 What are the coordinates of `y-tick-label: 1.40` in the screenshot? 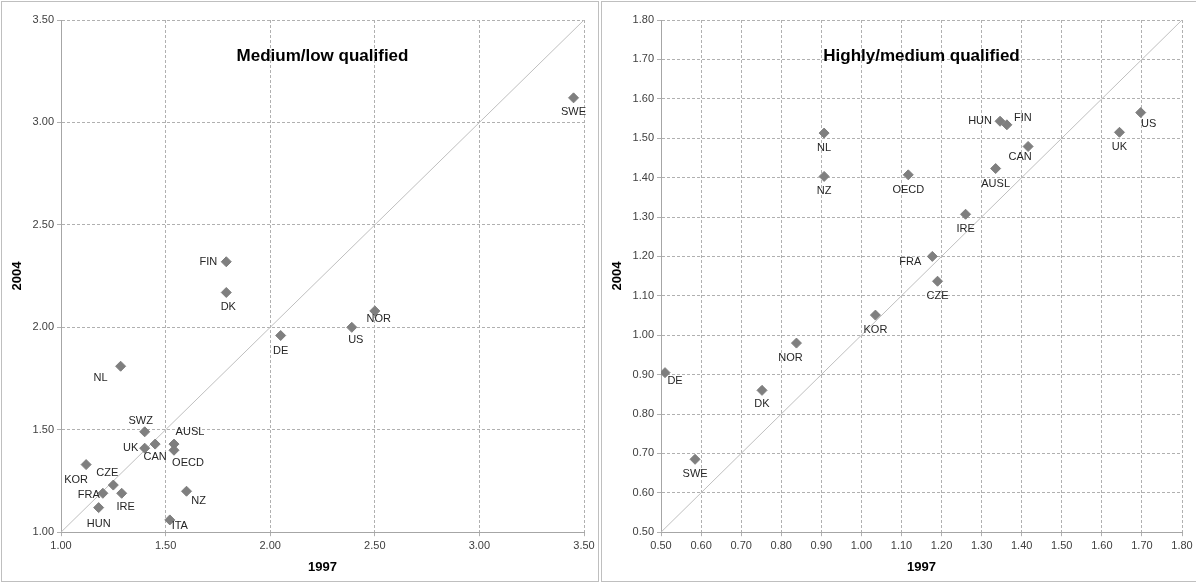 It's located at (643, 176).